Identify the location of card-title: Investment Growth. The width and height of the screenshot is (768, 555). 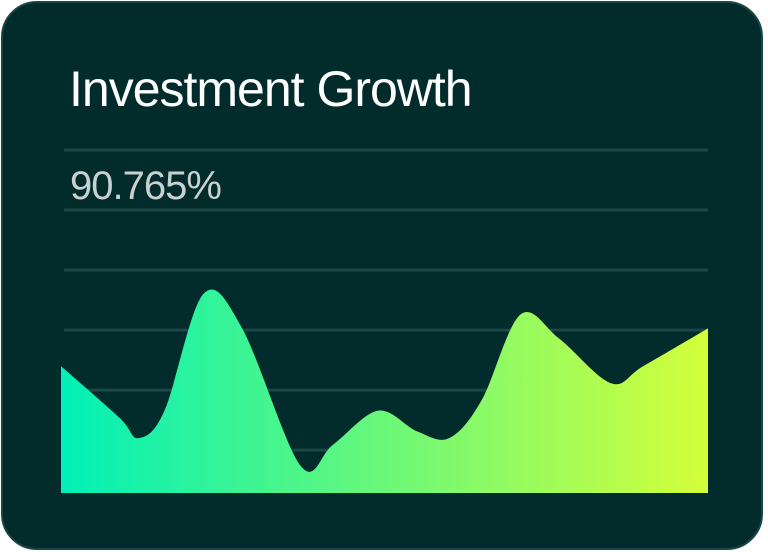
(271, 89).